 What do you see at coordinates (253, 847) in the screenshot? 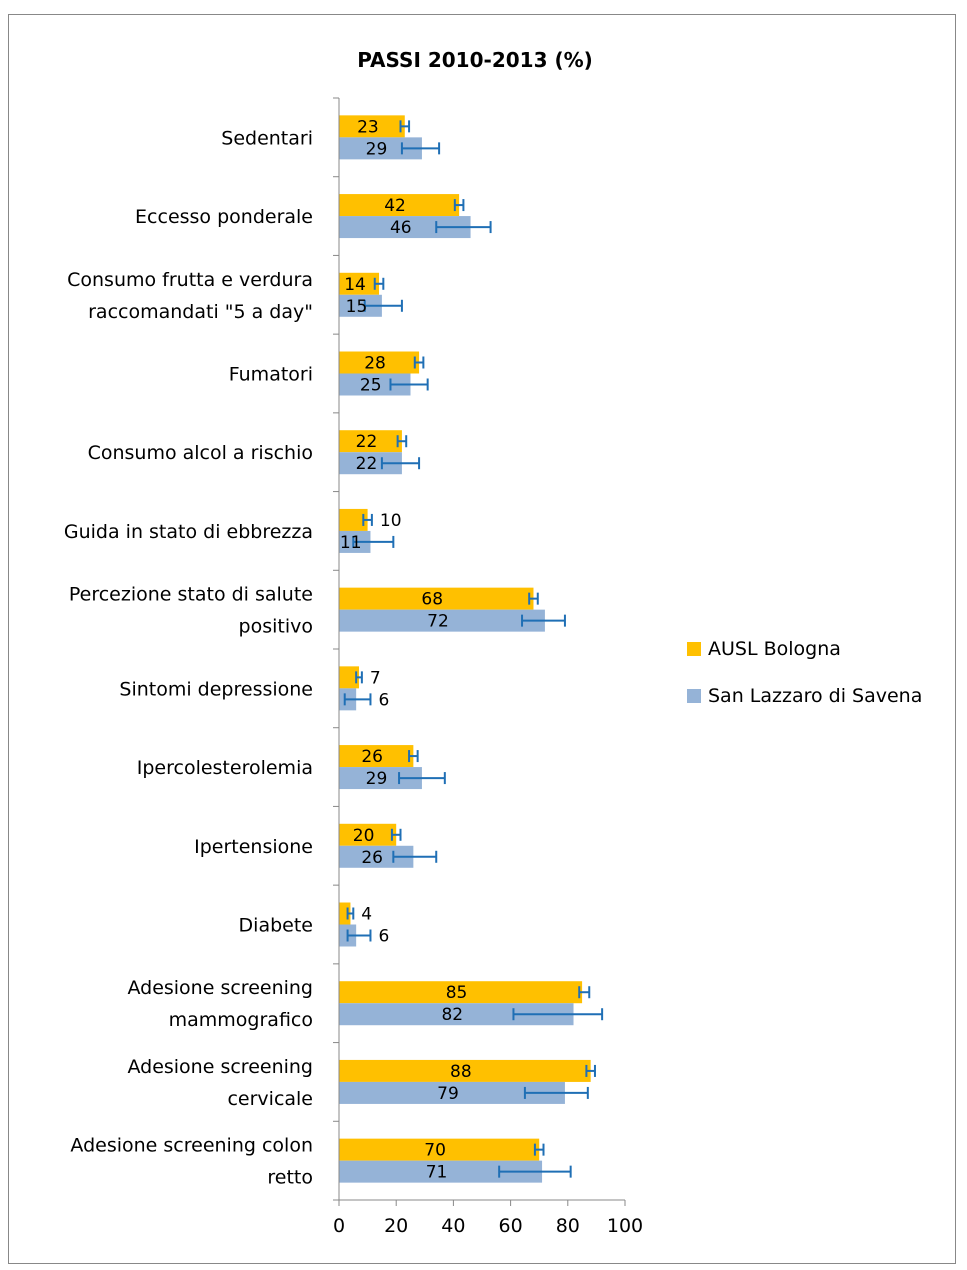
I see `category-label-ipertensione: Ipertensione` at bounding box center [253, 847].